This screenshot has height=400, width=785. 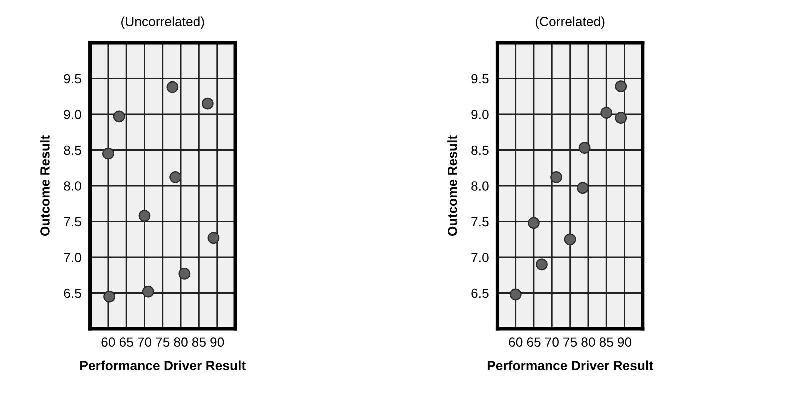 I want to click on chart-title: (Uncorrelated), so click(x=163, y=23).